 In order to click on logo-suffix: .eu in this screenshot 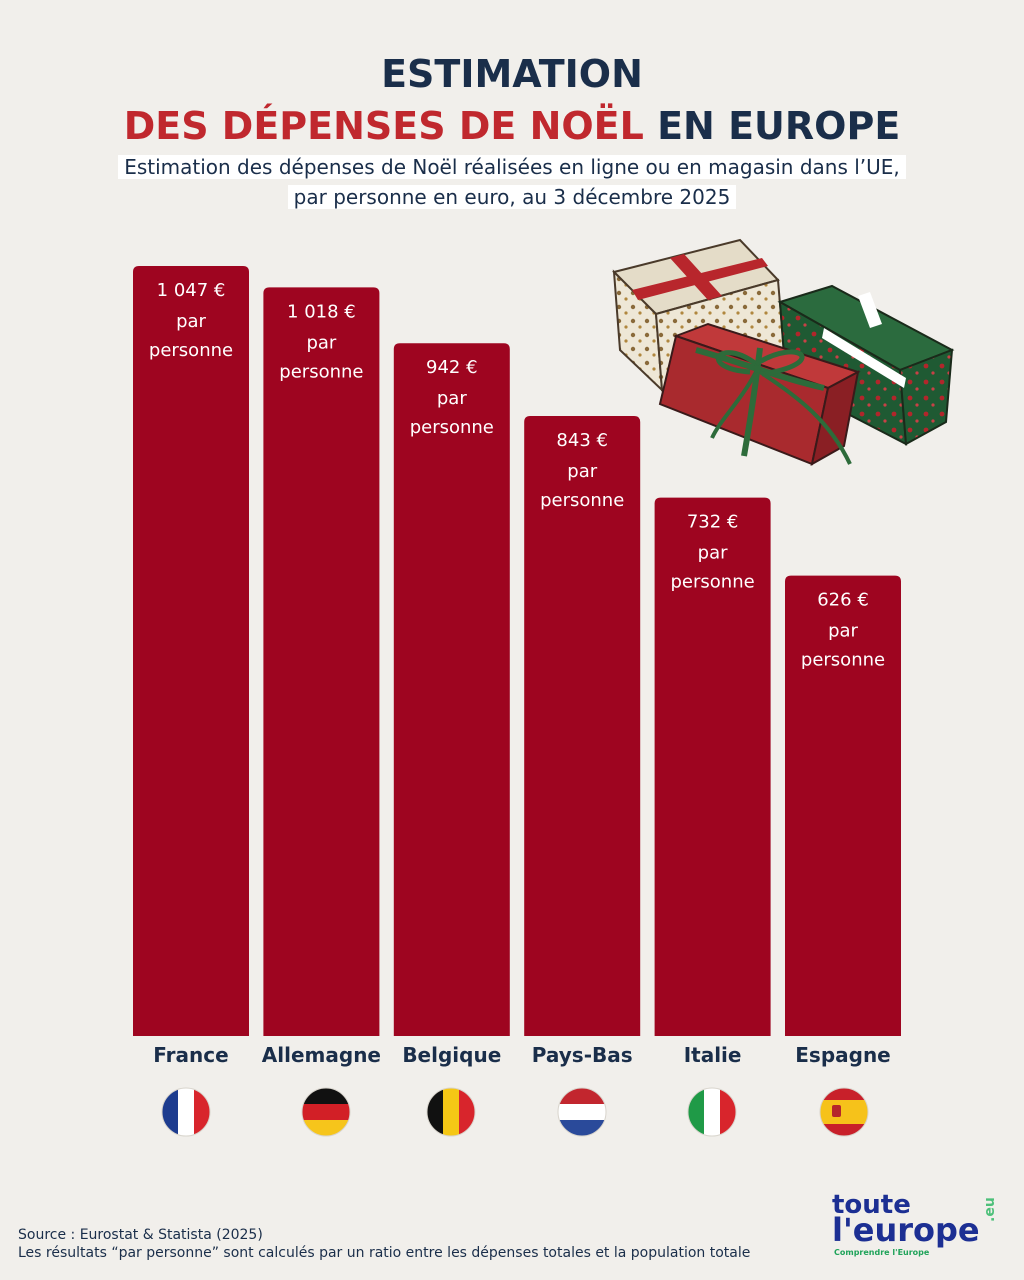, I will do `click(990, 1209)`.